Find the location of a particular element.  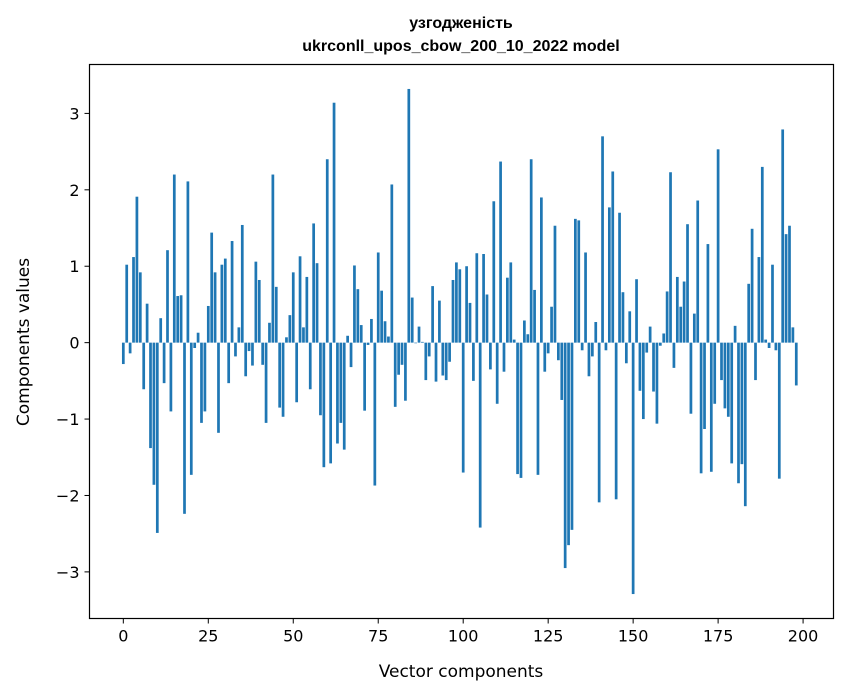

y-tick-label: −2 is located at coordinates (68, 495).